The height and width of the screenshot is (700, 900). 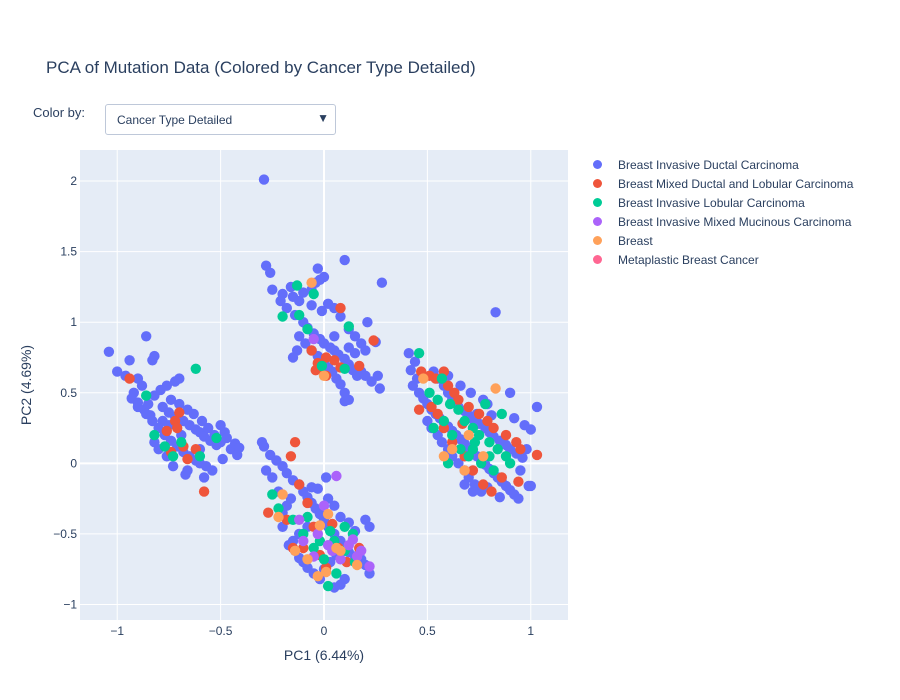 I want to click on color-by-dropdown: Cancer Type Detailed ▼, so click(x=220, y=119).